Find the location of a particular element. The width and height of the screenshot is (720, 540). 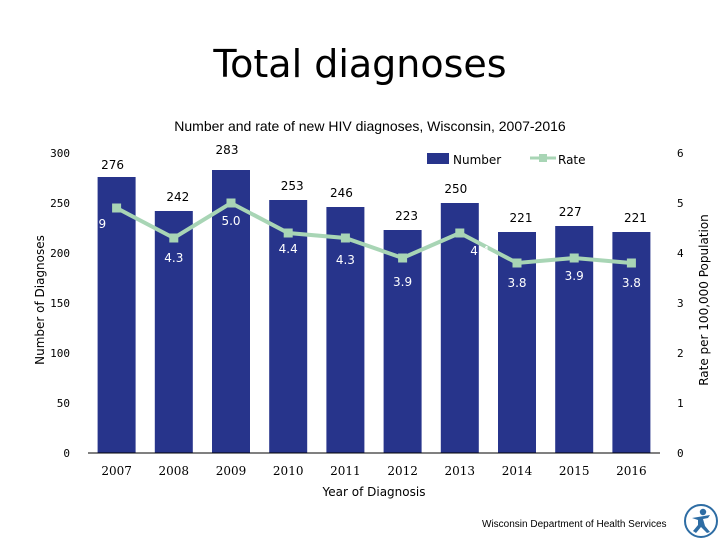

y2-tick-label: 6 is located at coordinates (680, 153).